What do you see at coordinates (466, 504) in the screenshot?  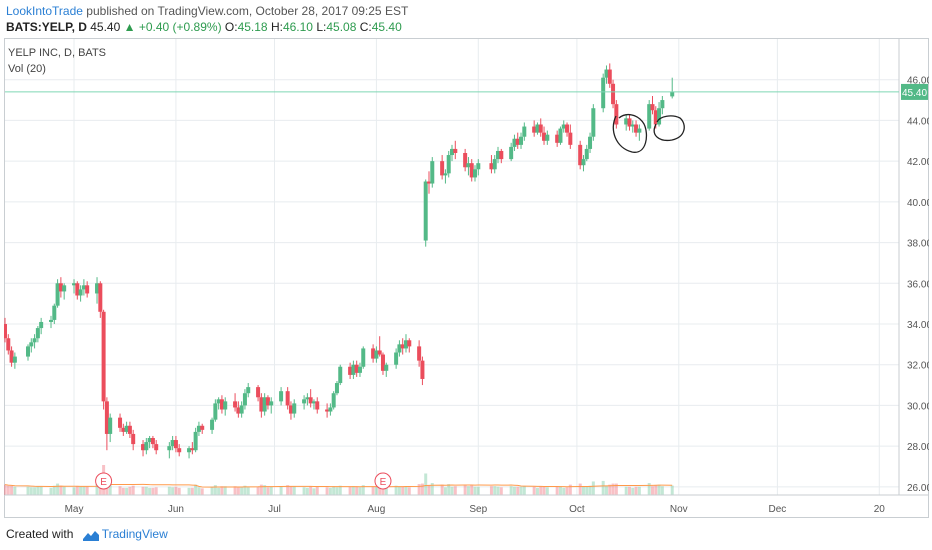 I see `time-axis: May Jun Jul Aug Sep Oct Nov Dec 20` at bounding box center [466, 504].